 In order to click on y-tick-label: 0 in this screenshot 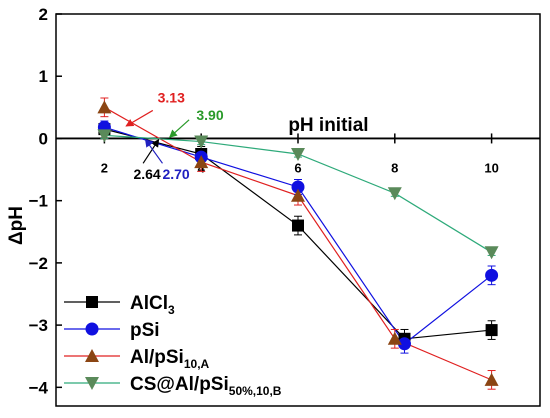, I will do `click(43, 138)`.